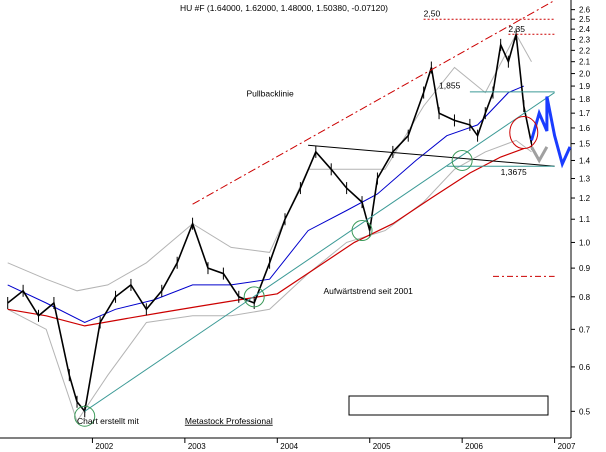 The width and height of the screenshot is (606, 452). I want to click on x-tick-label: 2007, so click(567, 446).